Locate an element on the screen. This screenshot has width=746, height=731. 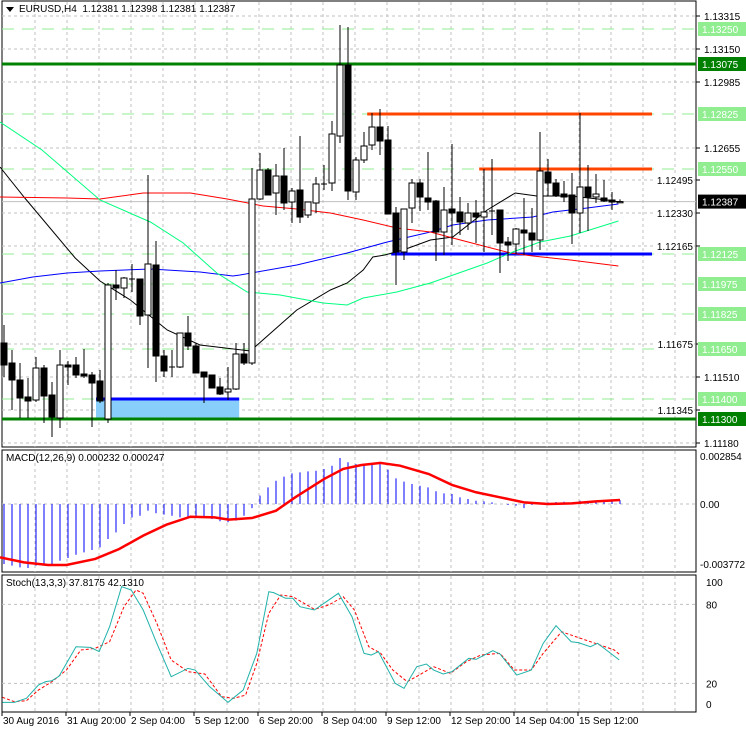
price-axis-label: 1.11510 is located at coordinates (722, 378).